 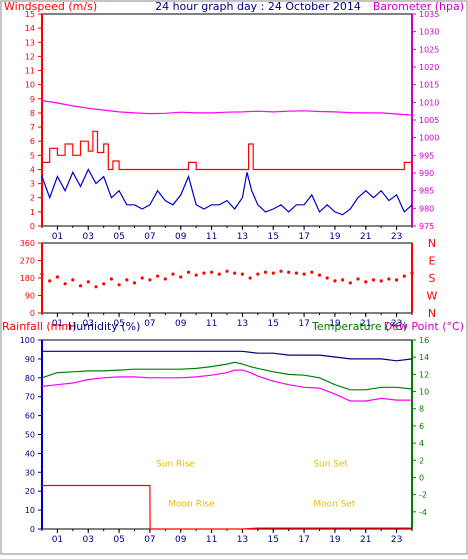 What do you see at coordinates (432, 261) in the screenshot?
I see `compass-label: E` at bounding box center [432, 261].